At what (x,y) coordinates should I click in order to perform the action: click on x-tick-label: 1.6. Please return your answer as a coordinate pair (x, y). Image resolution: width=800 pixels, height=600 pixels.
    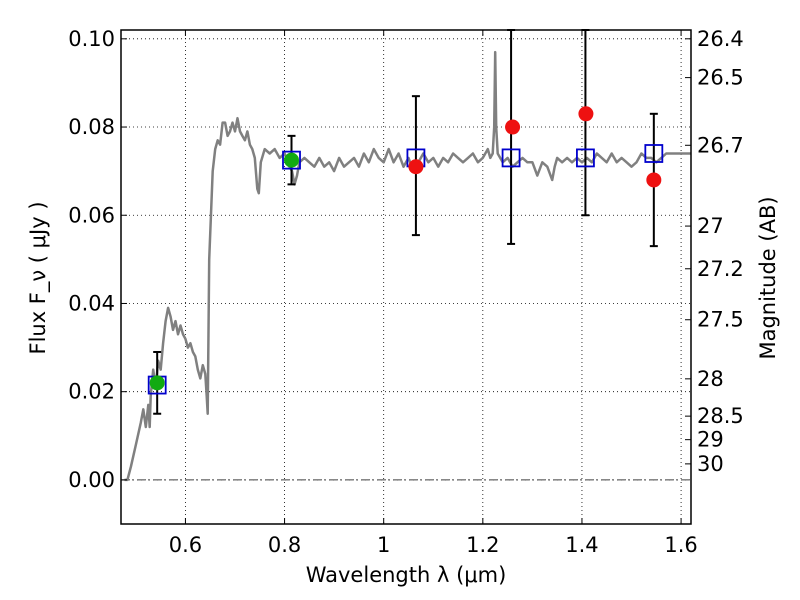
    Looking at the image, I should click on (680, 545).